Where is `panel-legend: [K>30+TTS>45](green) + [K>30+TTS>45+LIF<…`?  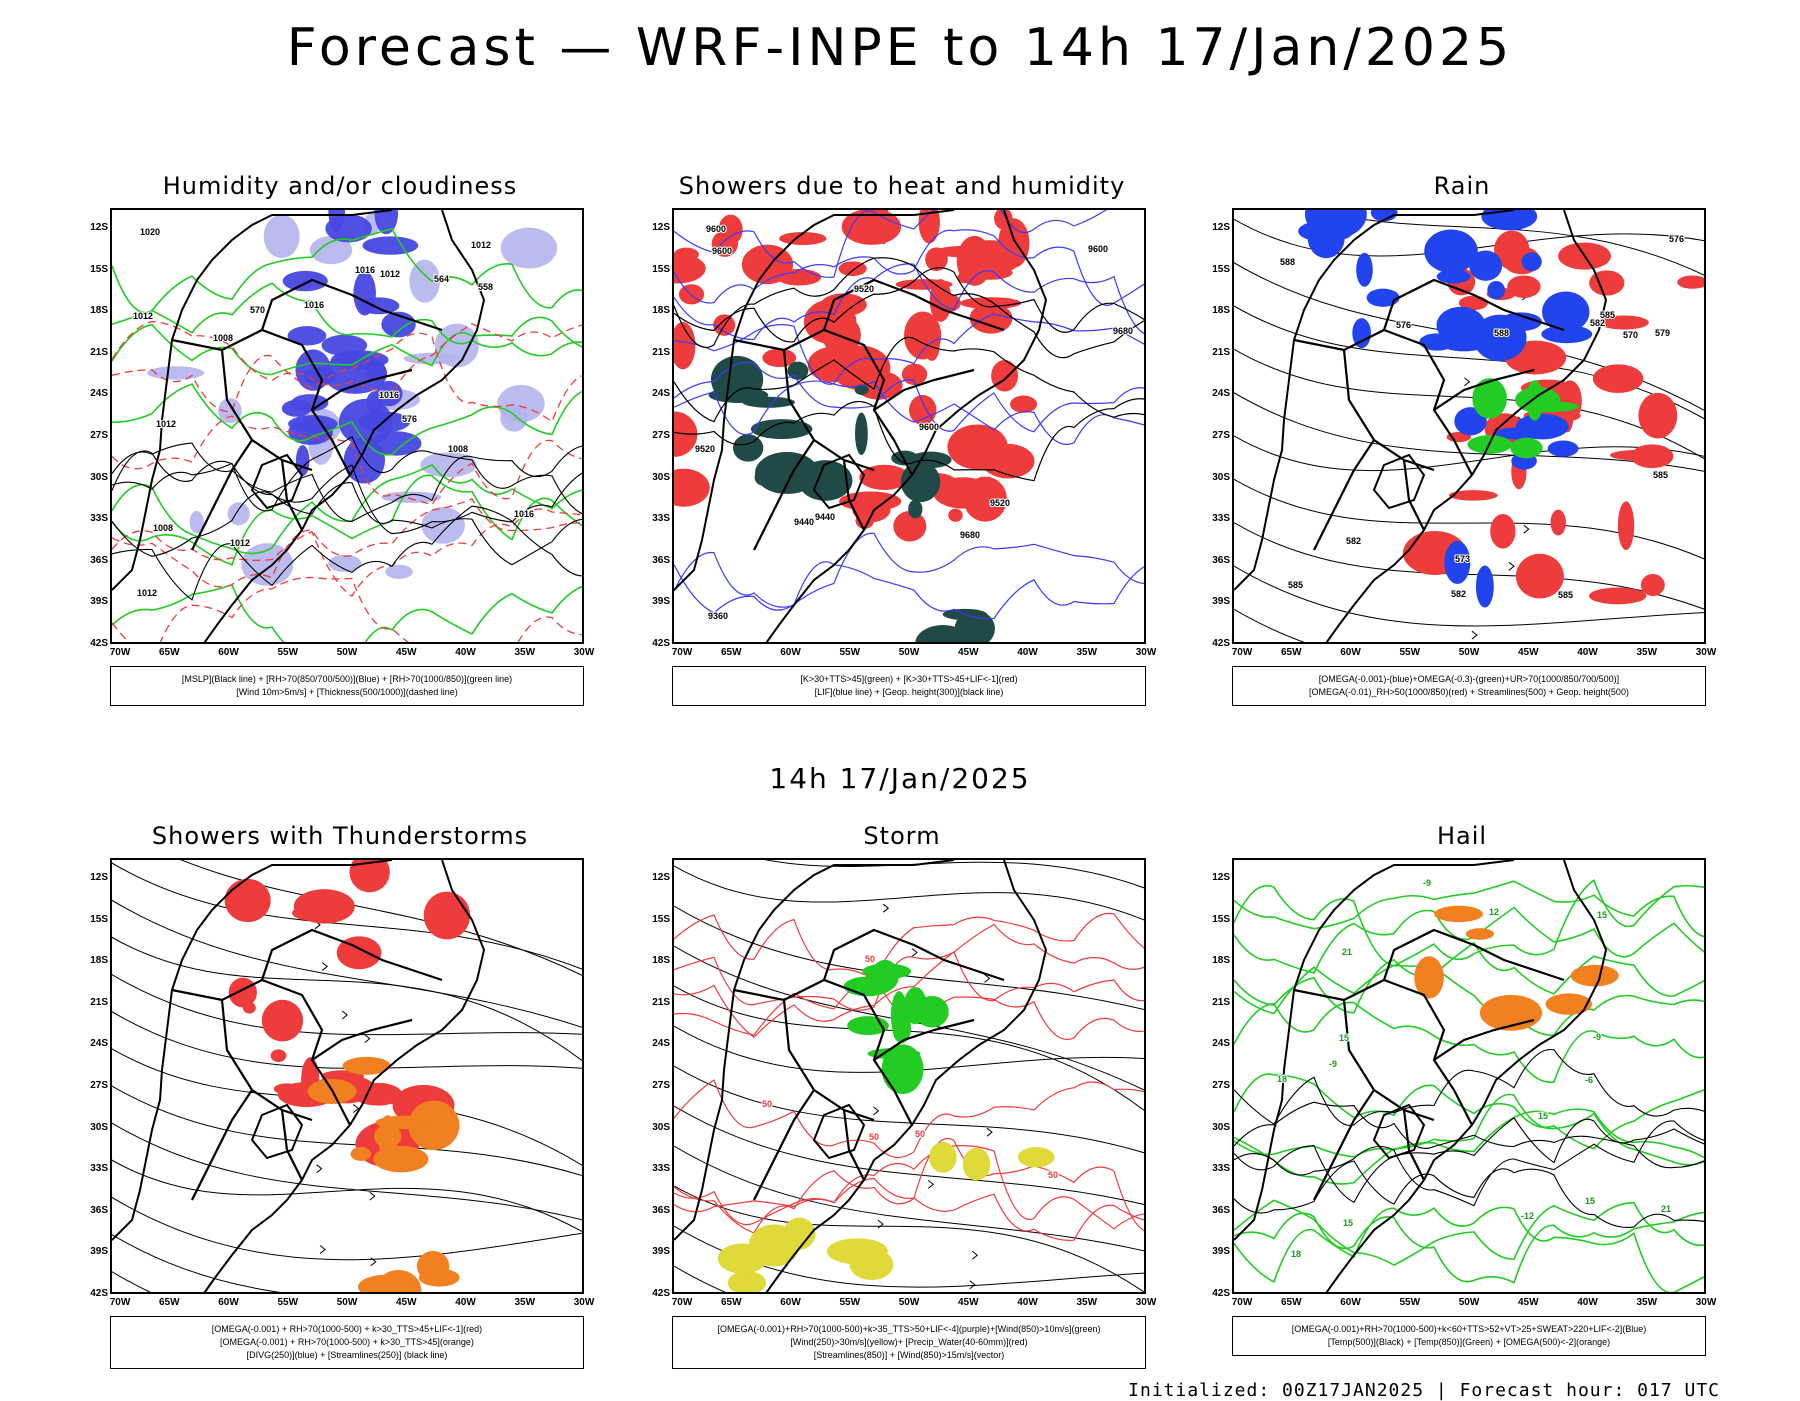
panel-legend: [K>30+TTS>45](green) + [K>30+TTS>45+LIF<… is located at coordinates (909, 686).